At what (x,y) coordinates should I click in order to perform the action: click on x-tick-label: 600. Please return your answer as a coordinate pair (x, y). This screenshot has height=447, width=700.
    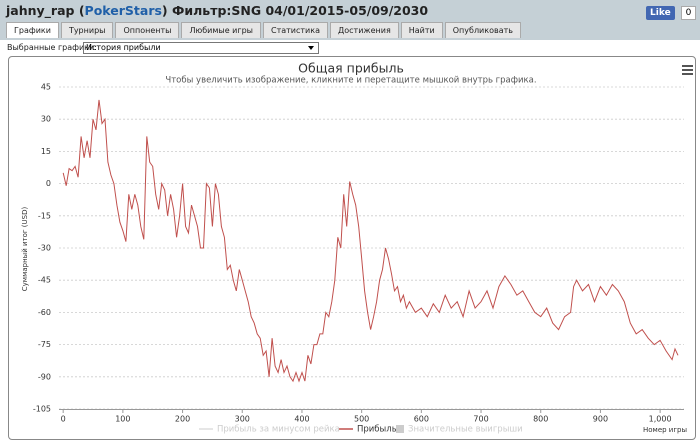
    Looking at the image, I should click on (421, 419).